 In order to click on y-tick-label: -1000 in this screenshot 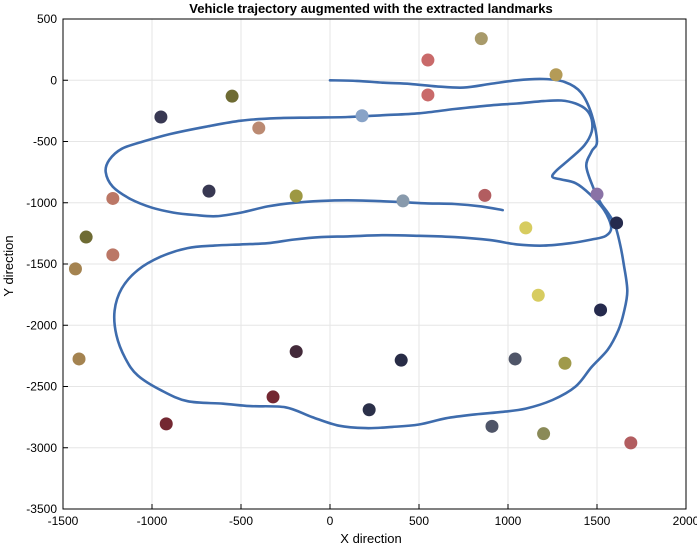, I will do `click(41, 203)`.